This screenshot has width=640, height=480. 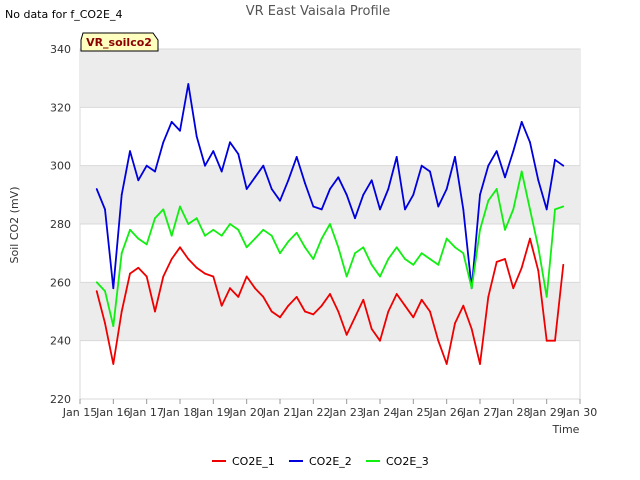 What do you see at coordinates (60, 224) in the screenshot?
I see `y-axis-ticks: 220 240 260 280 300 320 340` at bounding box center [60, 224].